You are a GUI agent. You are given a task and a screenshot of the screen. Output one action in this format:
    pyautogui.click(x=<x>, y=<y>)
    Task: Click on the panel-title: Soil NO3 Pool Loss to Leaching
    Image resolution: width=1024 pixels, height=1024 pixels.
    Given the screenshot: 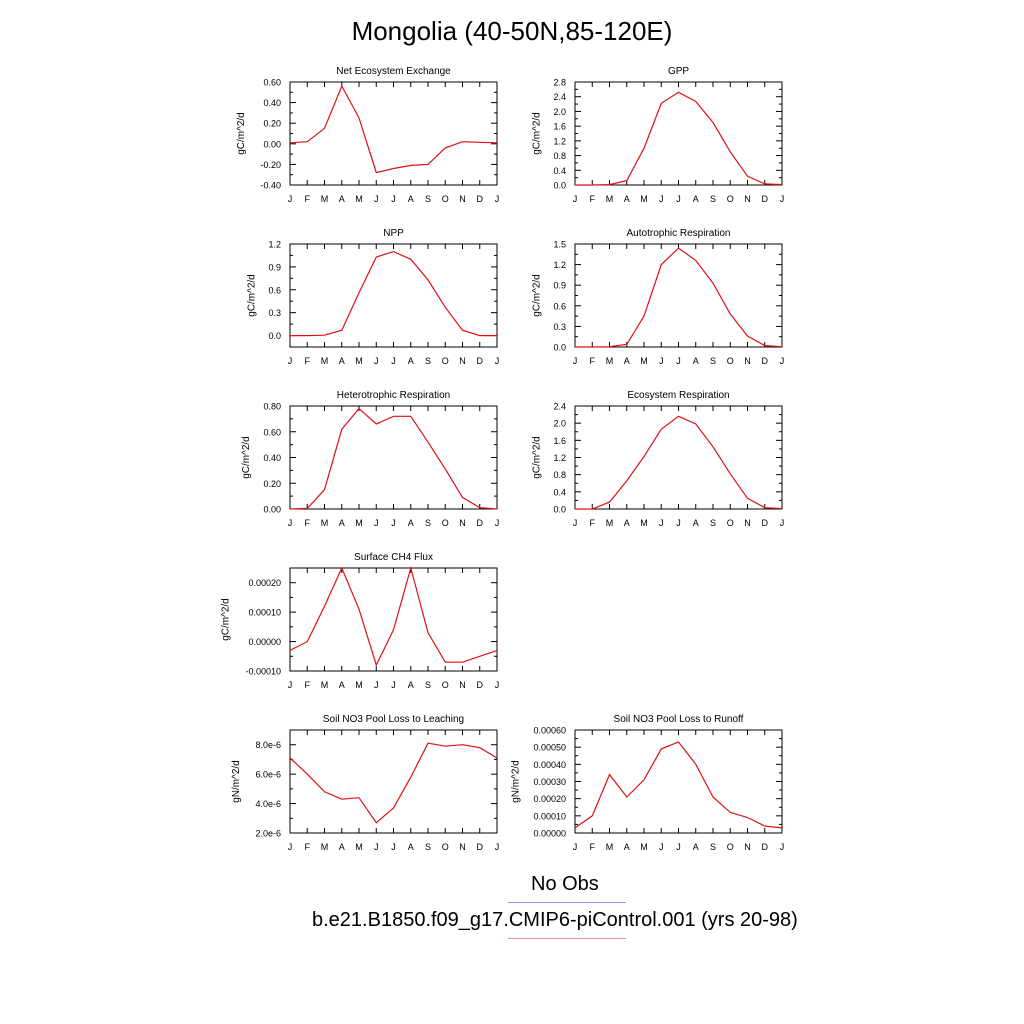 What is the action you would take?
    pyautogui.click(x=393, y=719)
    